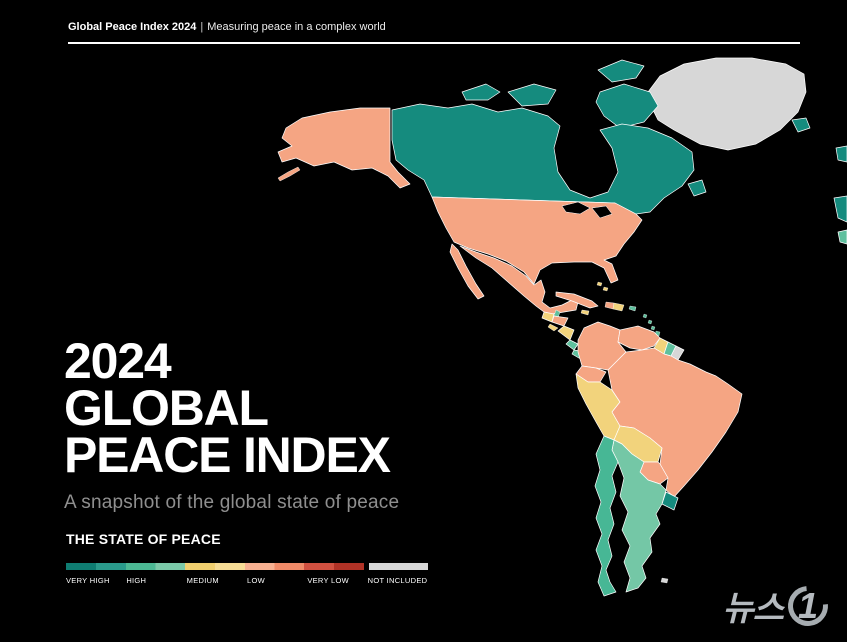 The height and width of the screenshot is (642, 847). What do you see at coordinates (577, 300) in the screenshot?
I see `region-cuba` at bounding box center [577, 300].